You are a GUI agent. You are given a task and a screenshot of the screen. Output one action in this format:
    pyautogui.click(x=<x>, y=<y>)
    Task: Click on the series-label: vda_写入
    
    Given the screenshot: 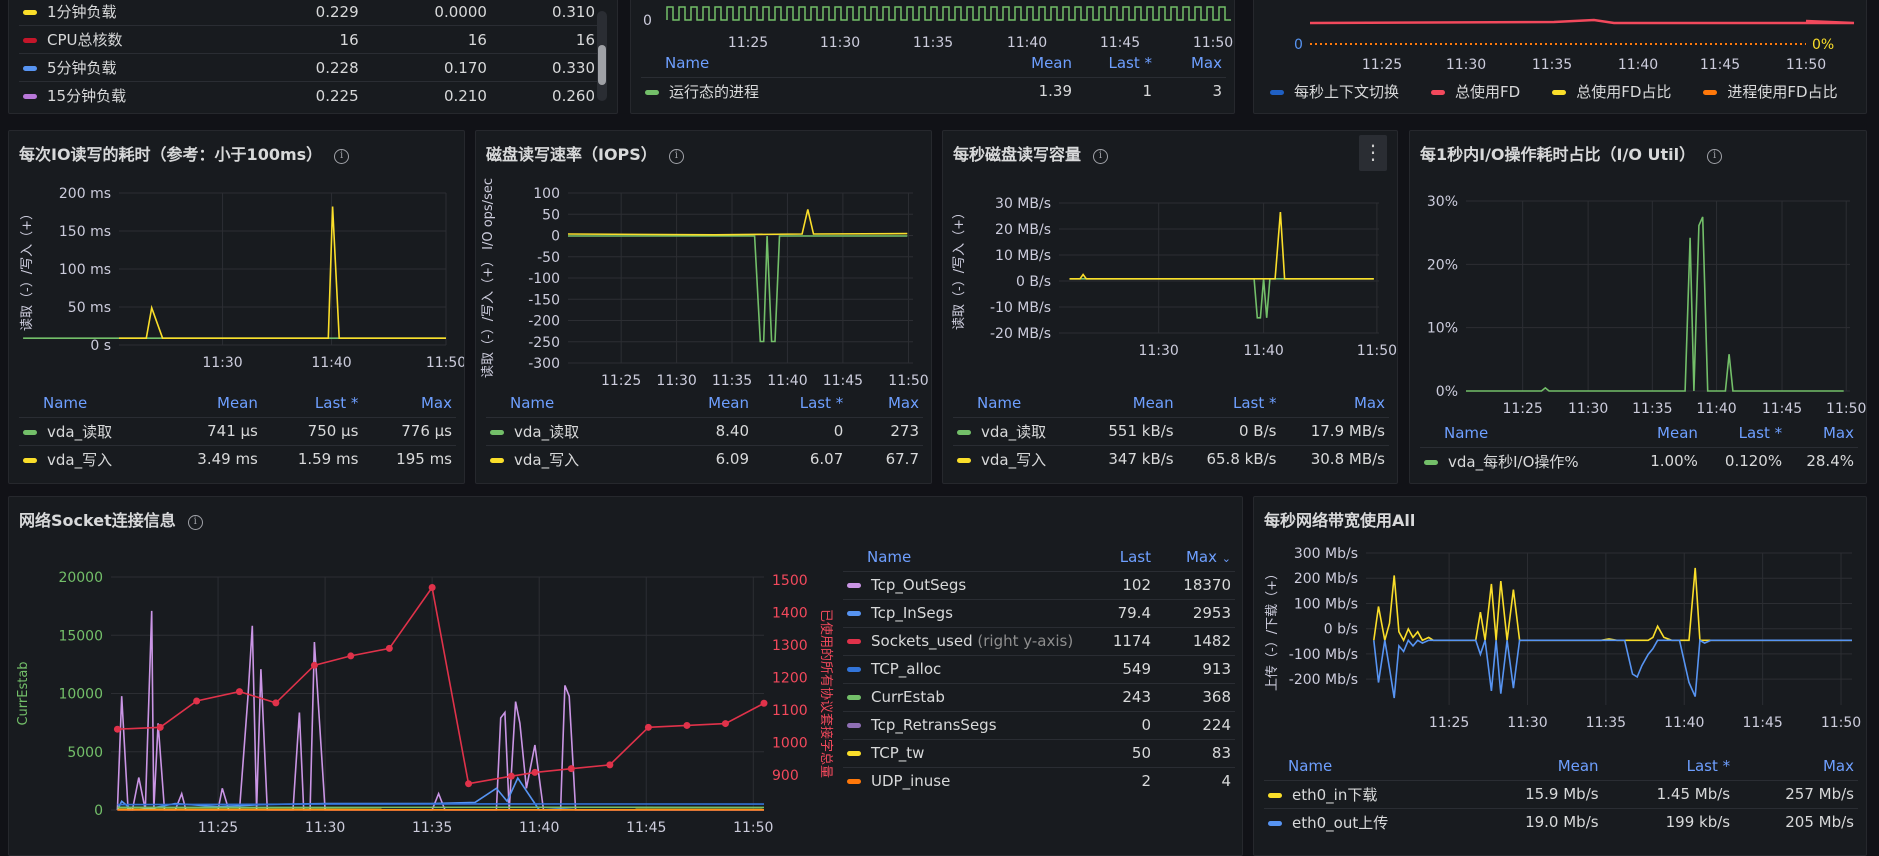 What is the action you would take?
    pyautogui.click(x=546, y=460)
    